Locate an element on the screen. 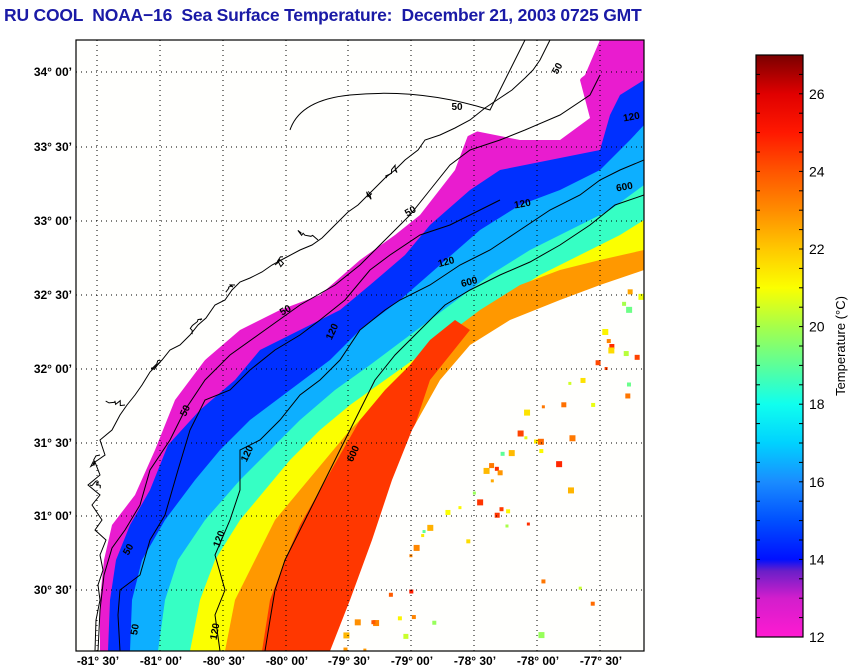  isobath-label: 600 is located at coordinates (469, 282).